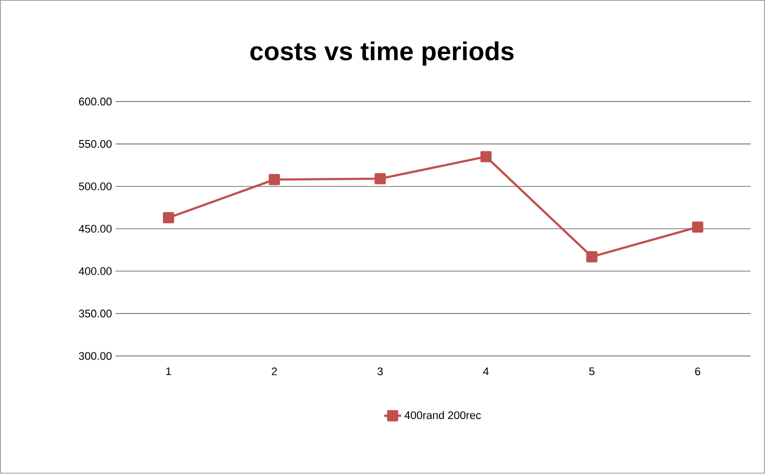 This screenshot has width=765, height=474. I want to click on x-tick-label: 5, so click(591, 372).